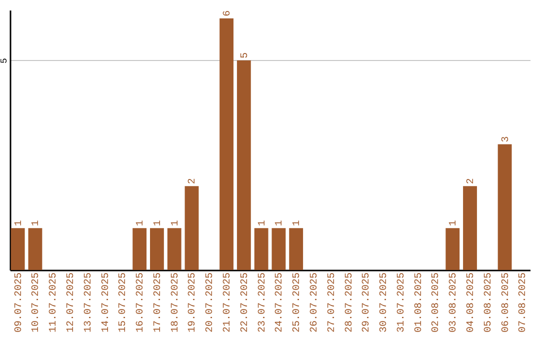  I want to click on x-tick-label: 01.08.2025, so click(419, 302).